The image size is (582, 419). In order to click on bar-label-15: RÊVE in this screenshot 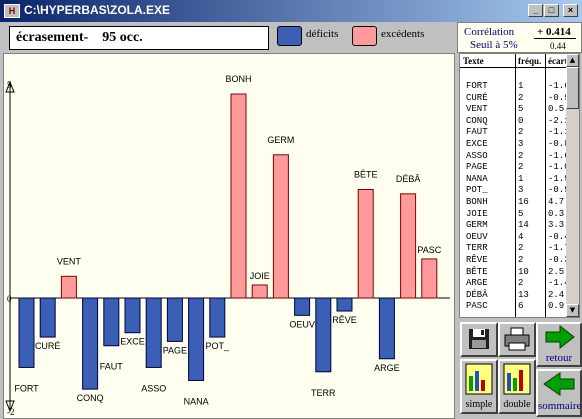, I will do `click(344, 320)`.